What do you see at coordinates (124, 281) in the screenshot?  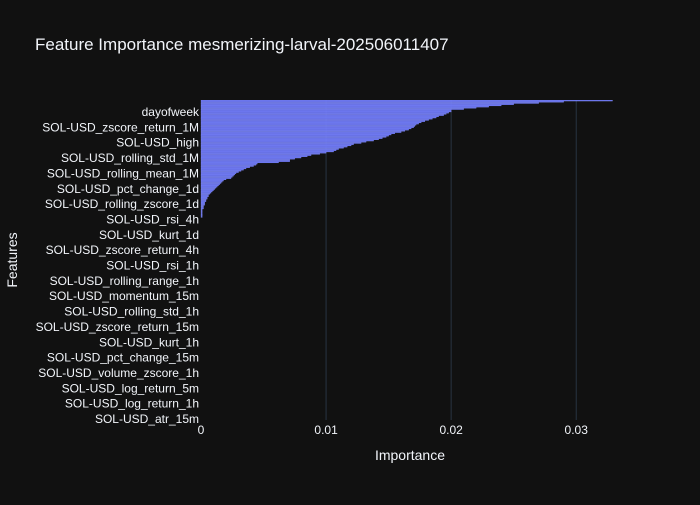 I see `y-tick-label: SOL-USD_rolling_range_1h` at bounding box center [124, 281].